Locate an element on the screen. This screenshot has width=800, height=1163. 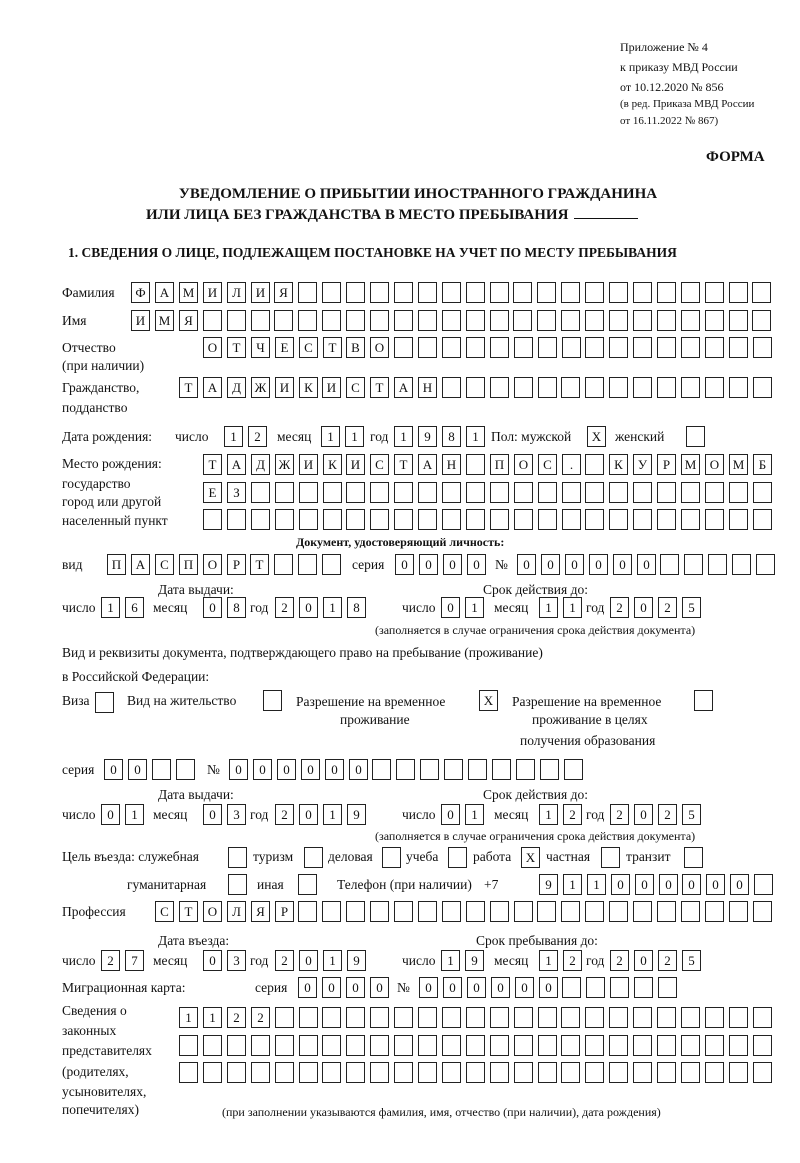
char-cell: К is located at coordinates (308, 387).